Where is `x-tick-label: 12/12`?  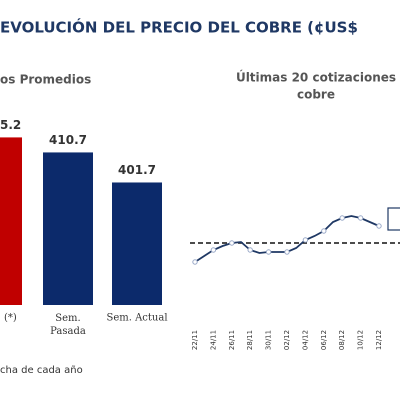 x-tick-label: 12/12 is located at coordinates (379, 340).